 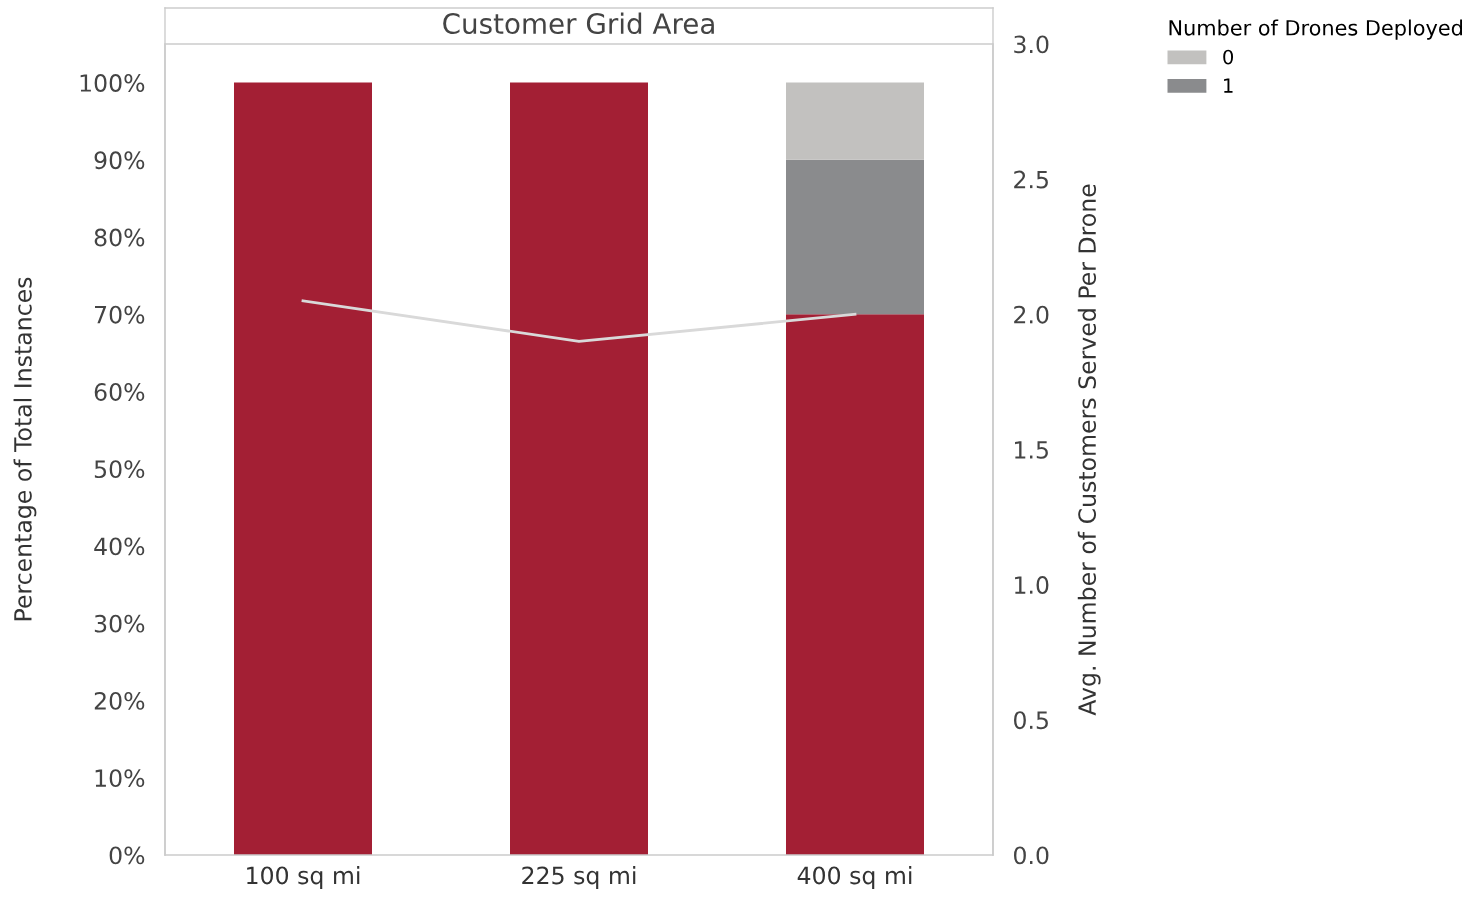 What do you see at coordinates (1032, 585) in the screenshot?
I see `y2-tick-label: 1.0` at bounding box center [1032, 585].